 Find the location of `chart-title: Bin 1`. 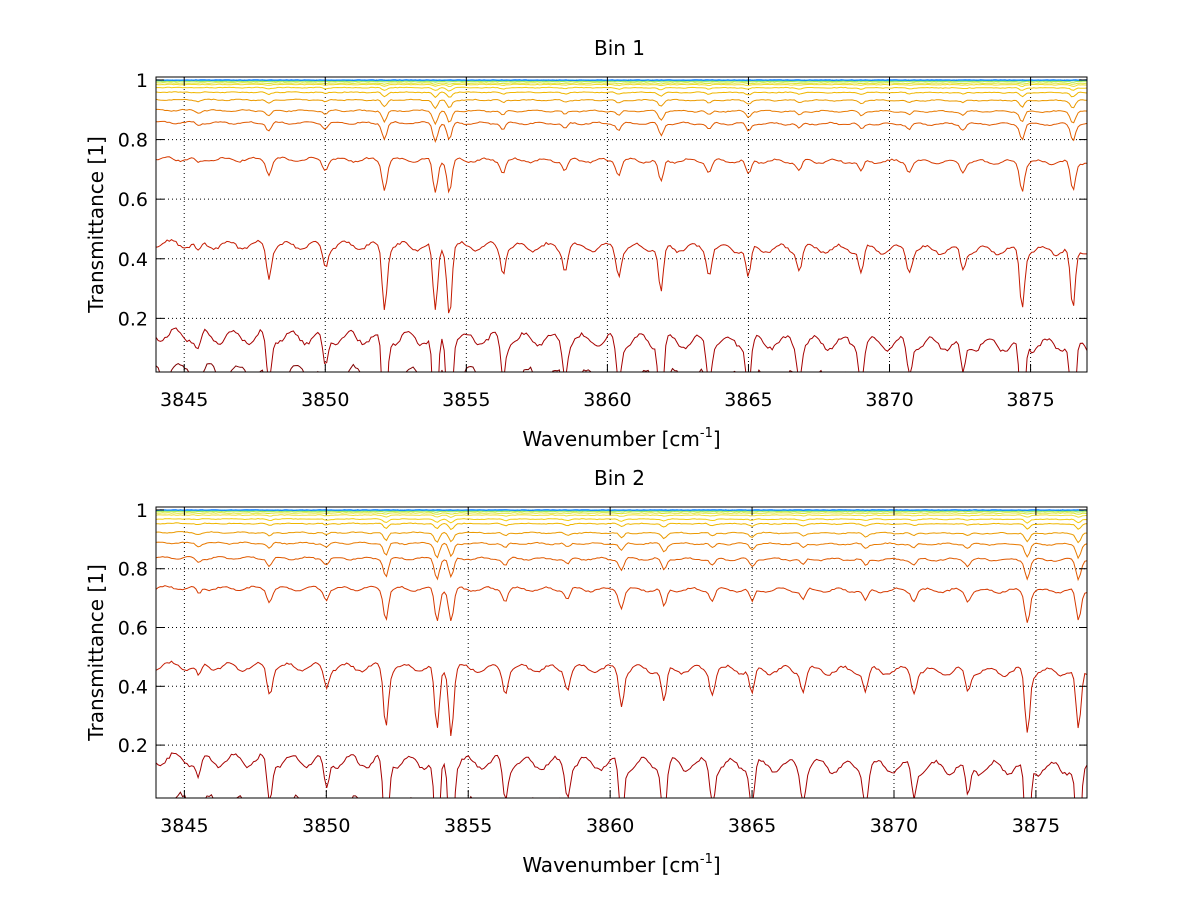

chart-title: Bin 1 is located at coordinates (619, 48).